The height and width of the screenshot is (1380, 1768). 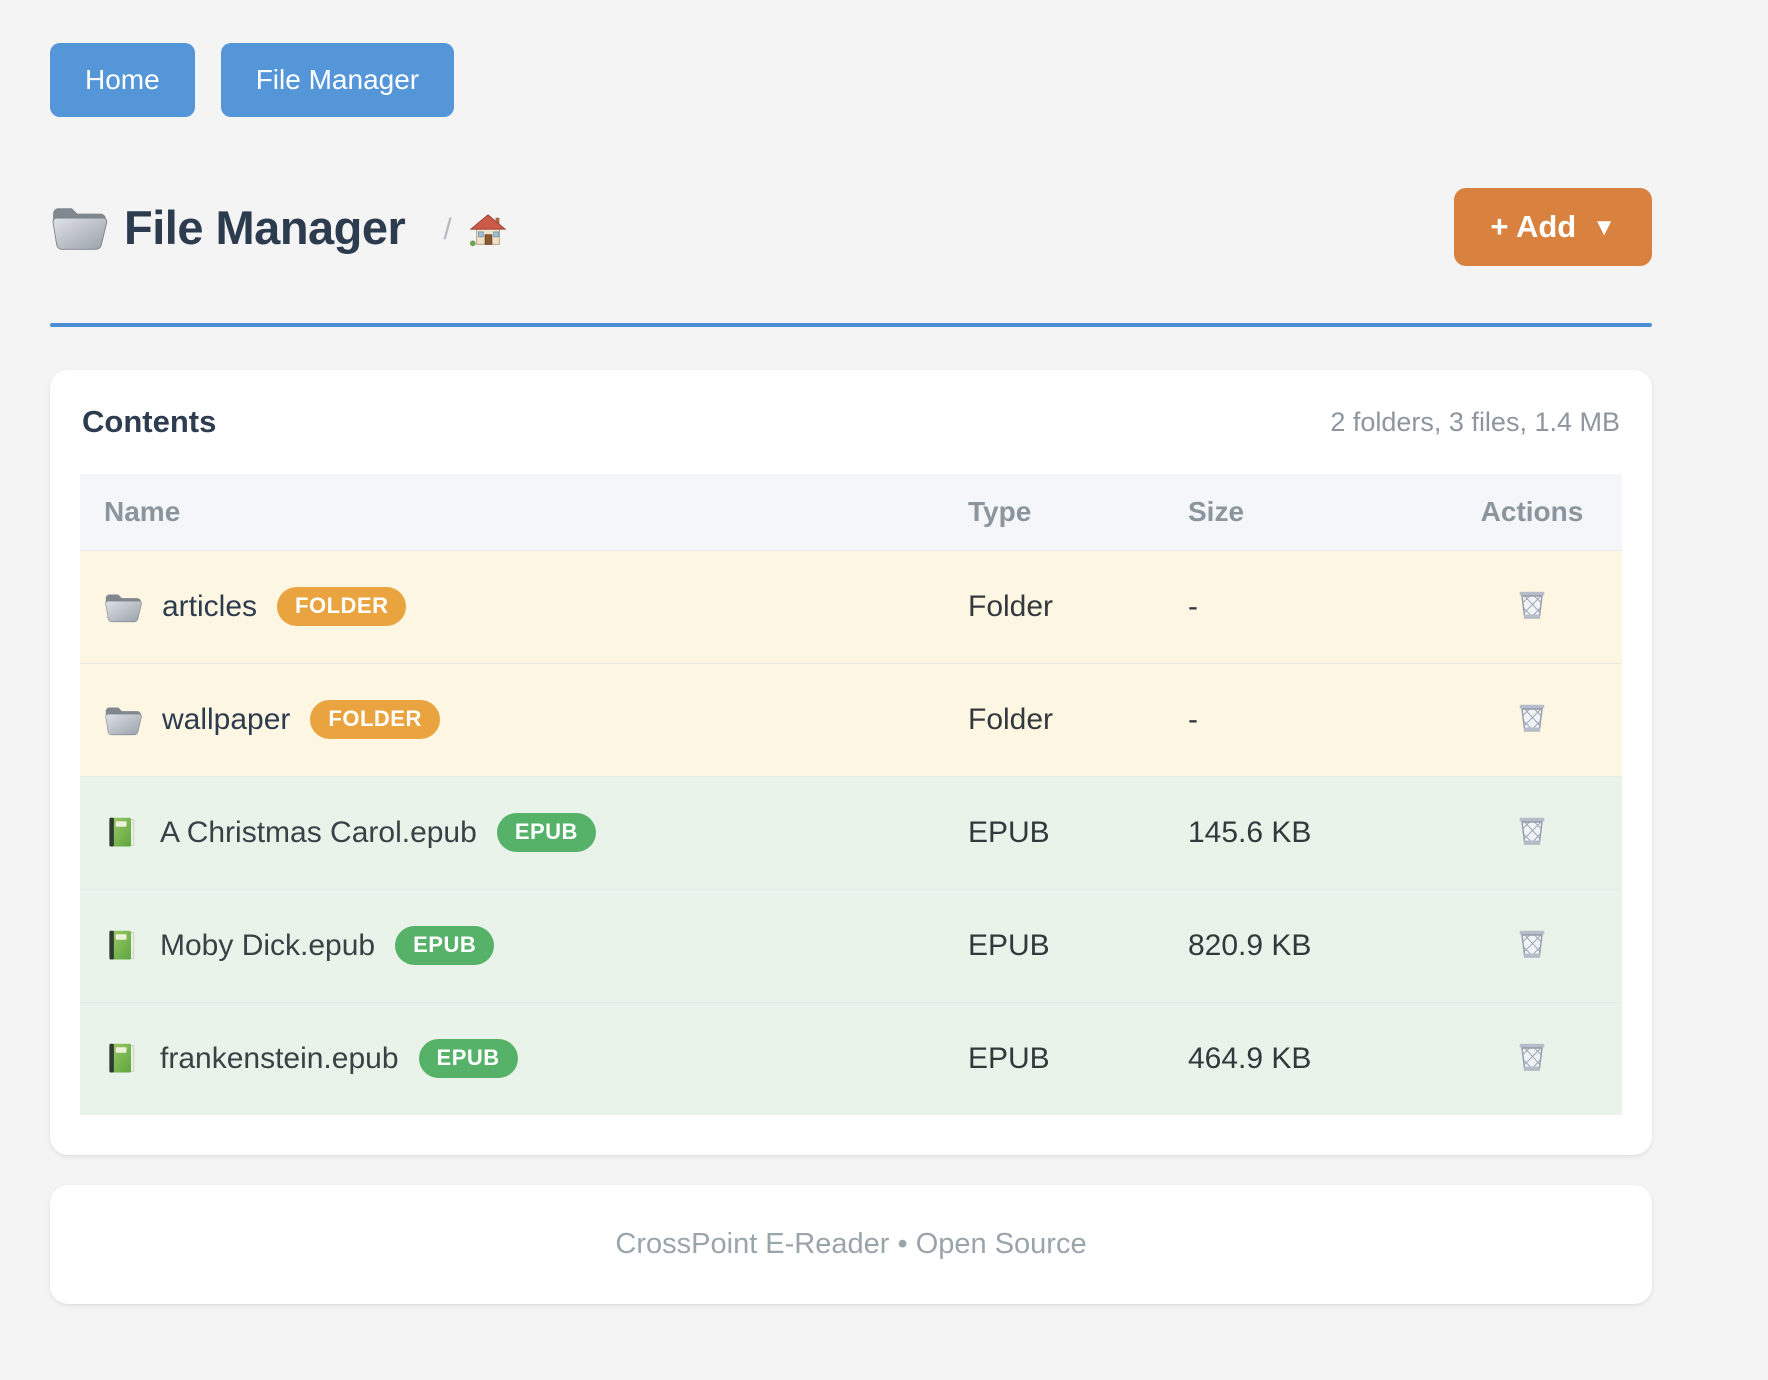 I want to click on column-header-type: Type, so click(x=1078, y=512).